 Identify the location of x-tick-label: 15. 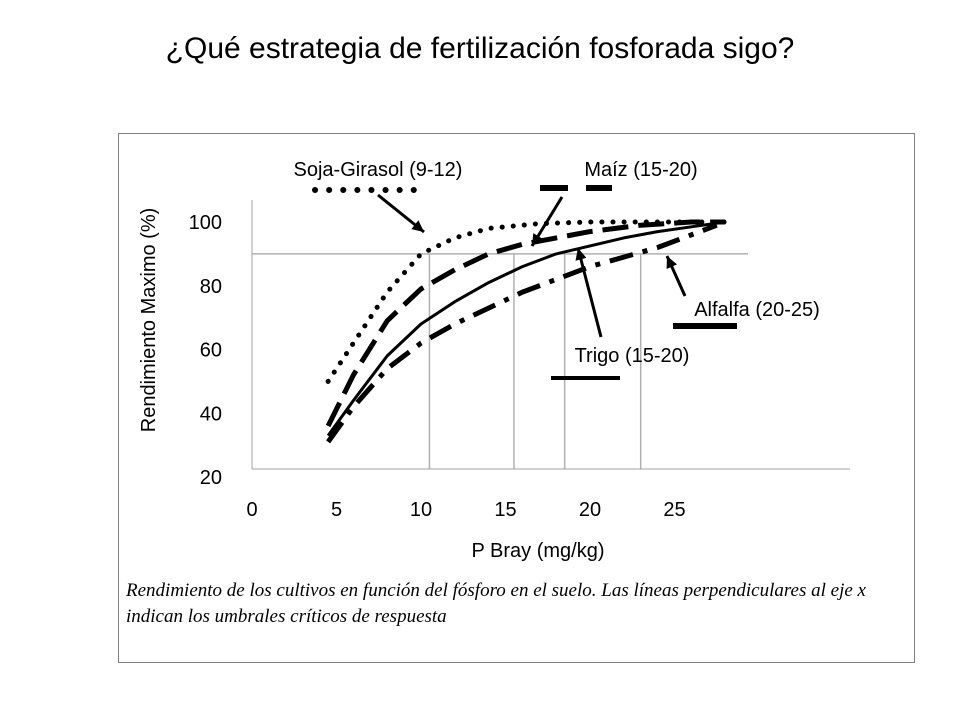
(505, 510).